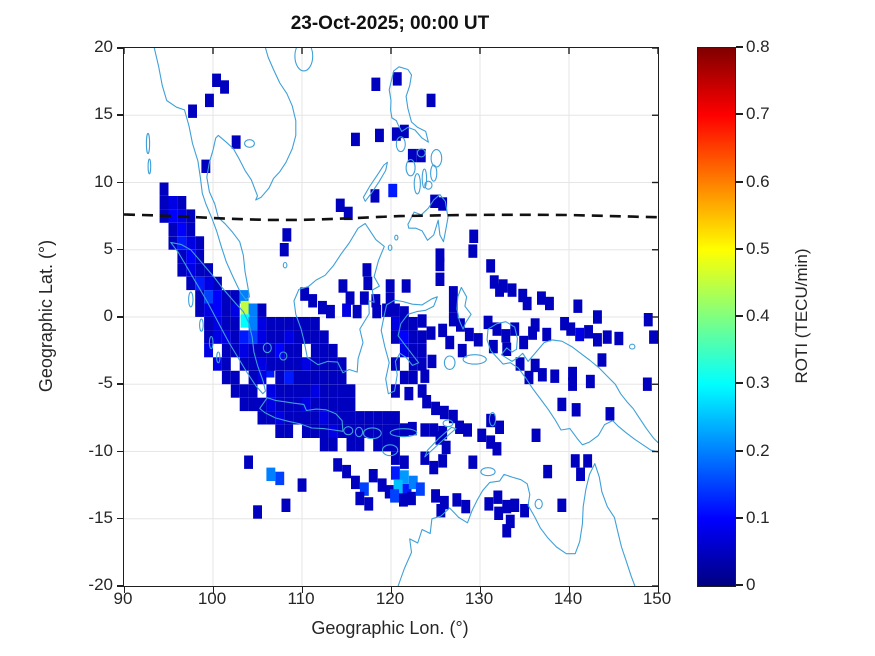  I want to click on colorbar-tick-label: 0.2, so click(758, 450).